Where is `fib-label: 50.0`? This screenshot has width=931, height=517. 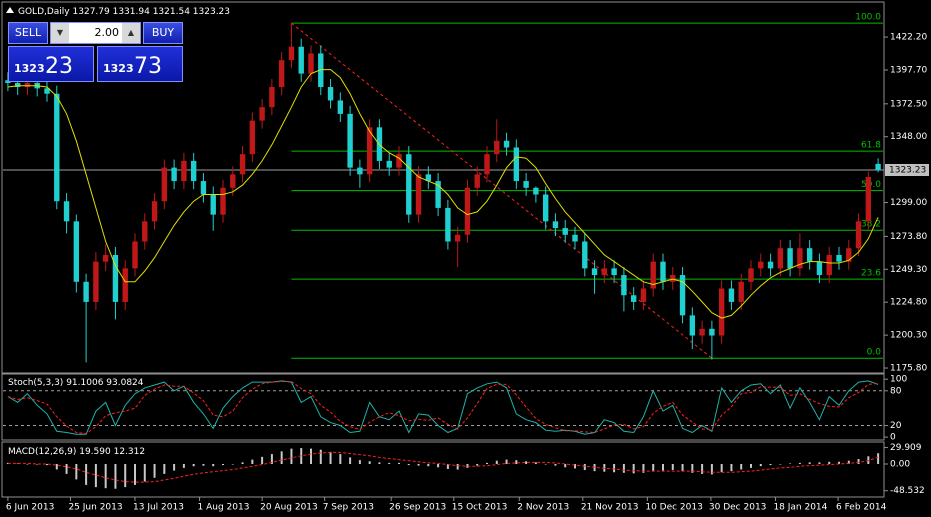 fib-label: 50.0 is located at coordinates (871, 185).